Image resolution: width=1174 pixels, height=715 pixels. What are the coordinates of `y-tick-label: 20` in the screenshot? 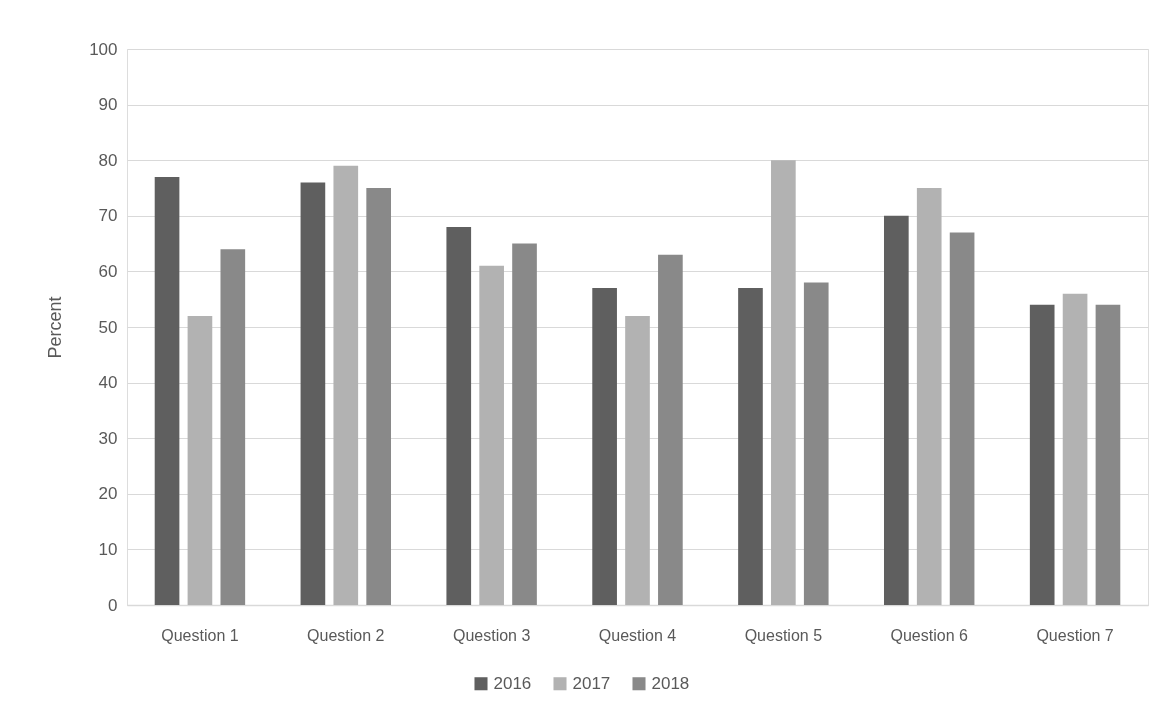 It's located at (108, 494).